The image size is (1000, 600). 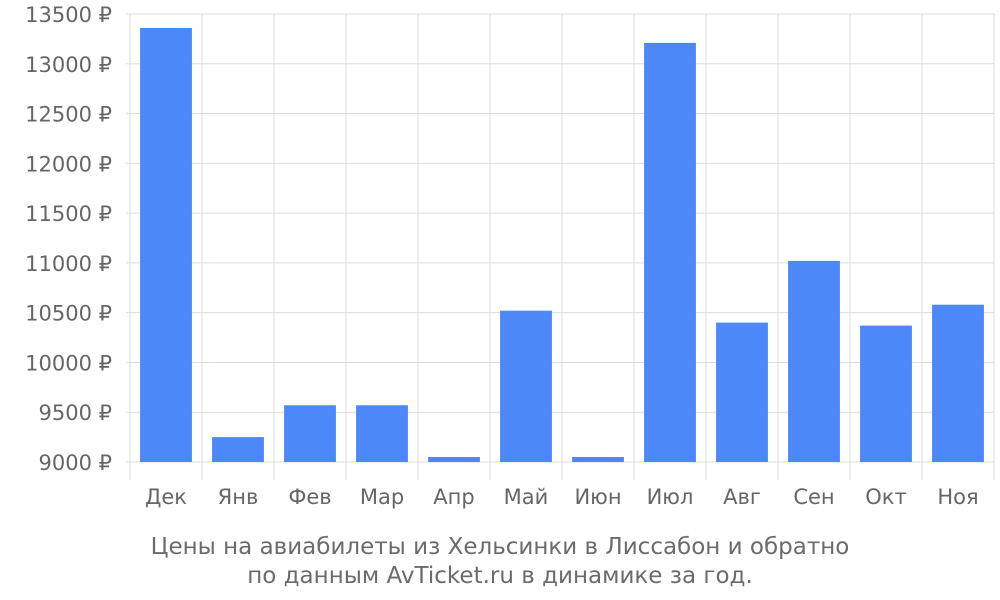 I want to click on x-tick-label: Ноя, so click(x=957, y=497).